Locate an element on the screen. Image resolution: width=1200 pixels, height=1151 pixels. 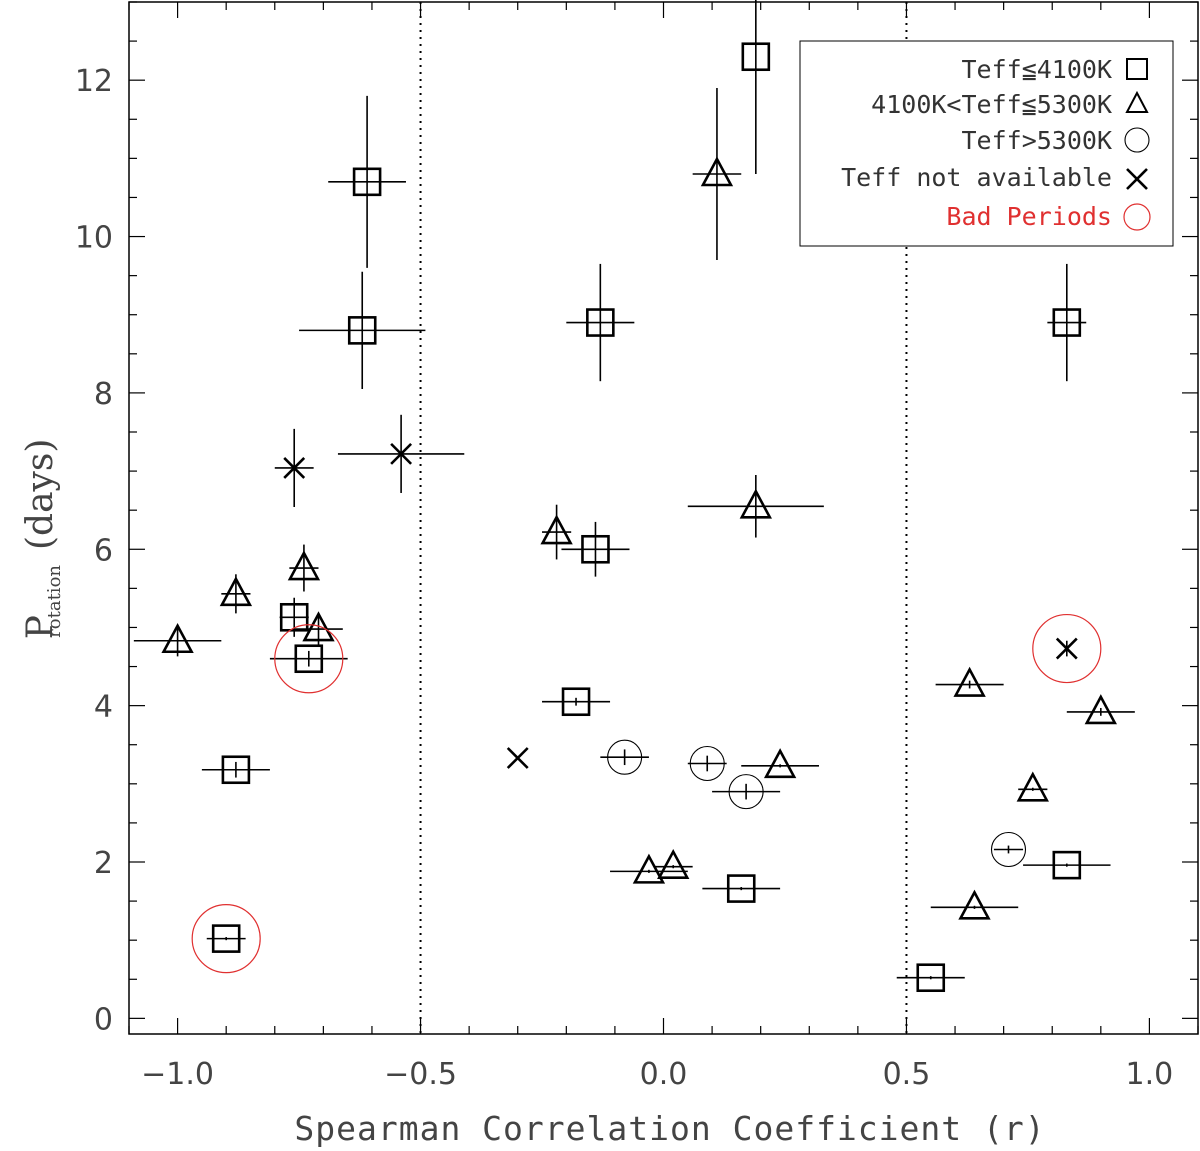
y-axis-title: P rotation (days) is located at coordinates (42, 539).